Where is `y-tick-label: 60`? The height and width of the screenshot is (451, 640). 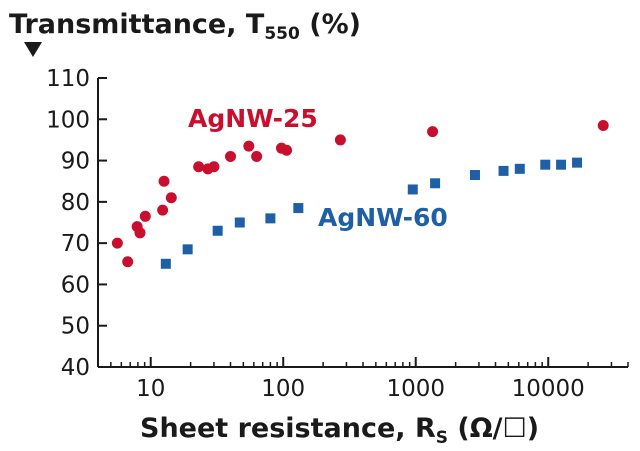 y-tick-label: 60 is located at coordinates (75, 285).